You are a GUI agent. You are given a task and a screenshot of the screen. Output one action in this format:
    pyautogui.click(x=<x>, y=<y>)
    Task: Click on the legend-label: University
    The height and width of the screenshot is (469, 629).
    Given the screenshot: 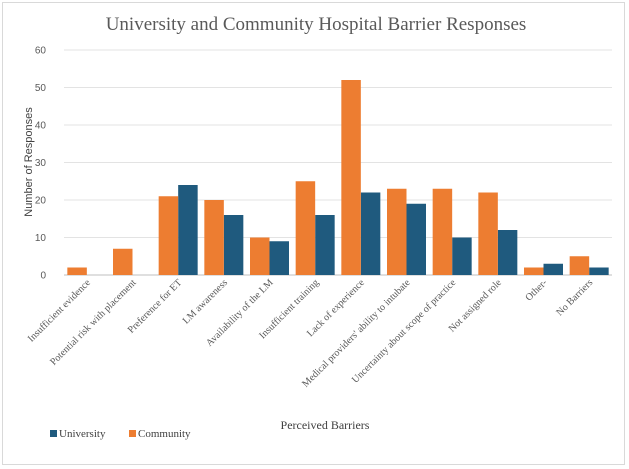 What is the action you would take?
    pyautogui.click(x=82, y=434)
    